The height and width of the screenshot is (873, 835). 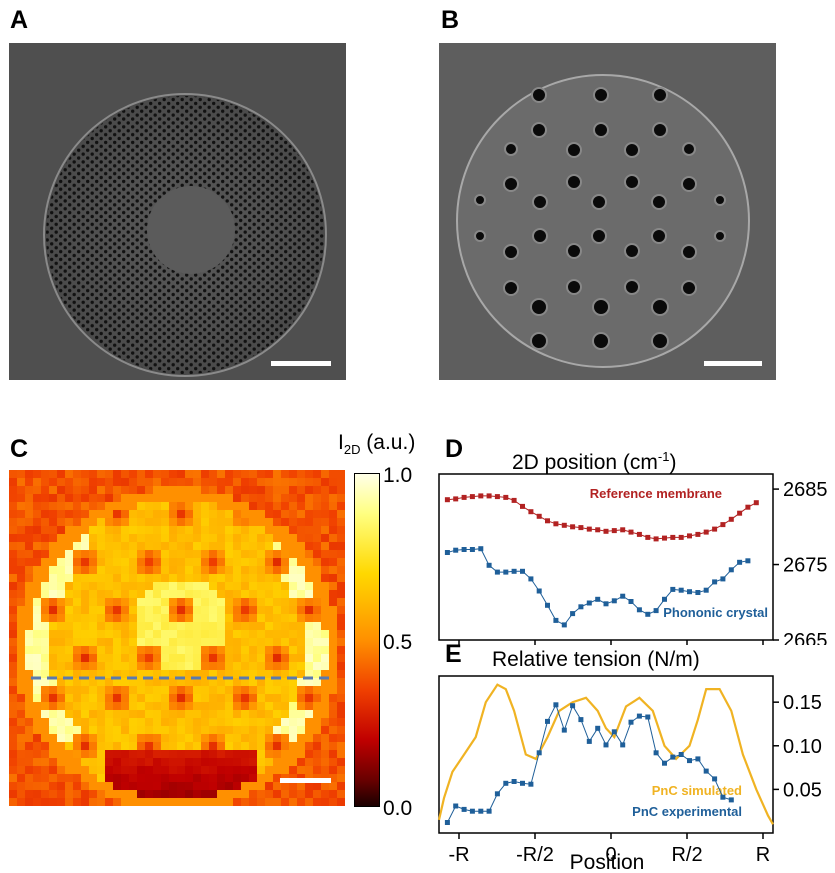 I want to click on y-tick-label: 2675, so click(x=805, y=566).